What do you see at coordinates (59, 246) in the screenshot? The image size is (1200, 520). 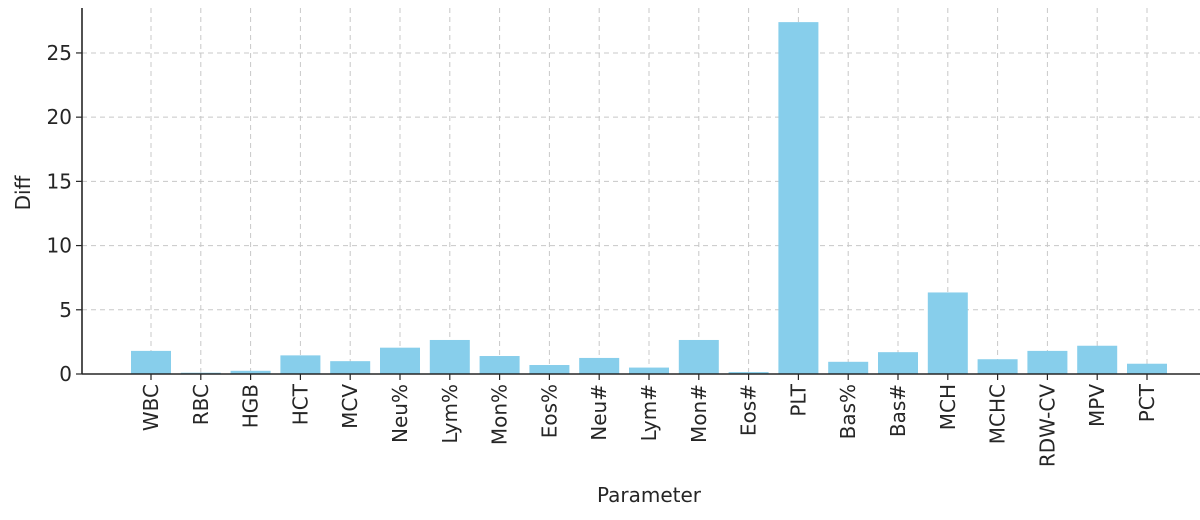 I see `y-tick-label: 10` at bounding box center [59, 246].